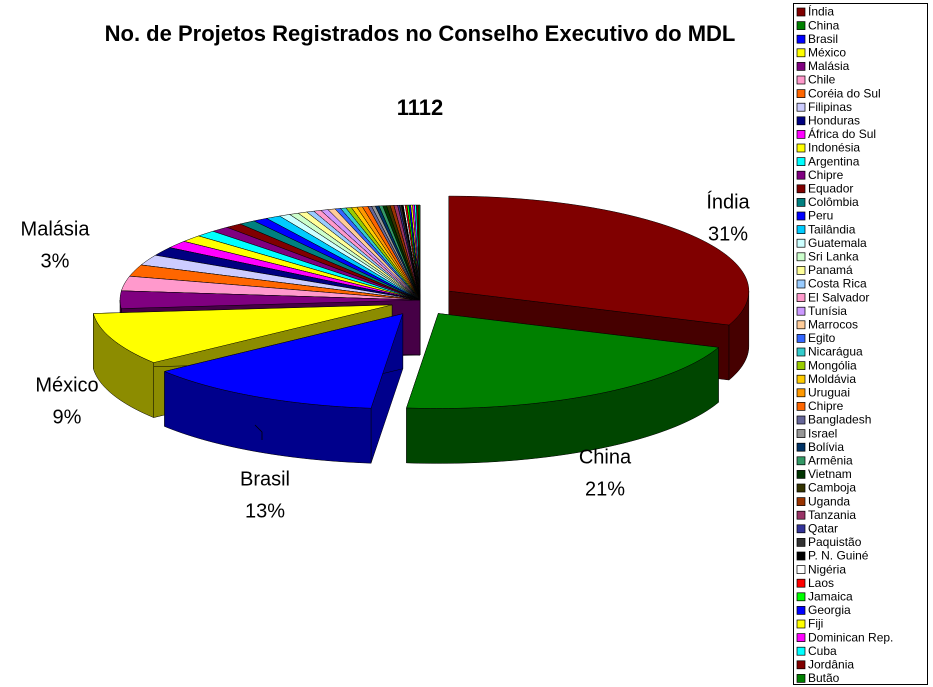 Image resolution: width=933 pixels, height=687 pixels. Describe the element at coordinates (830, 270) in the screenshot. I see `legend-label: Panamá` at that location.